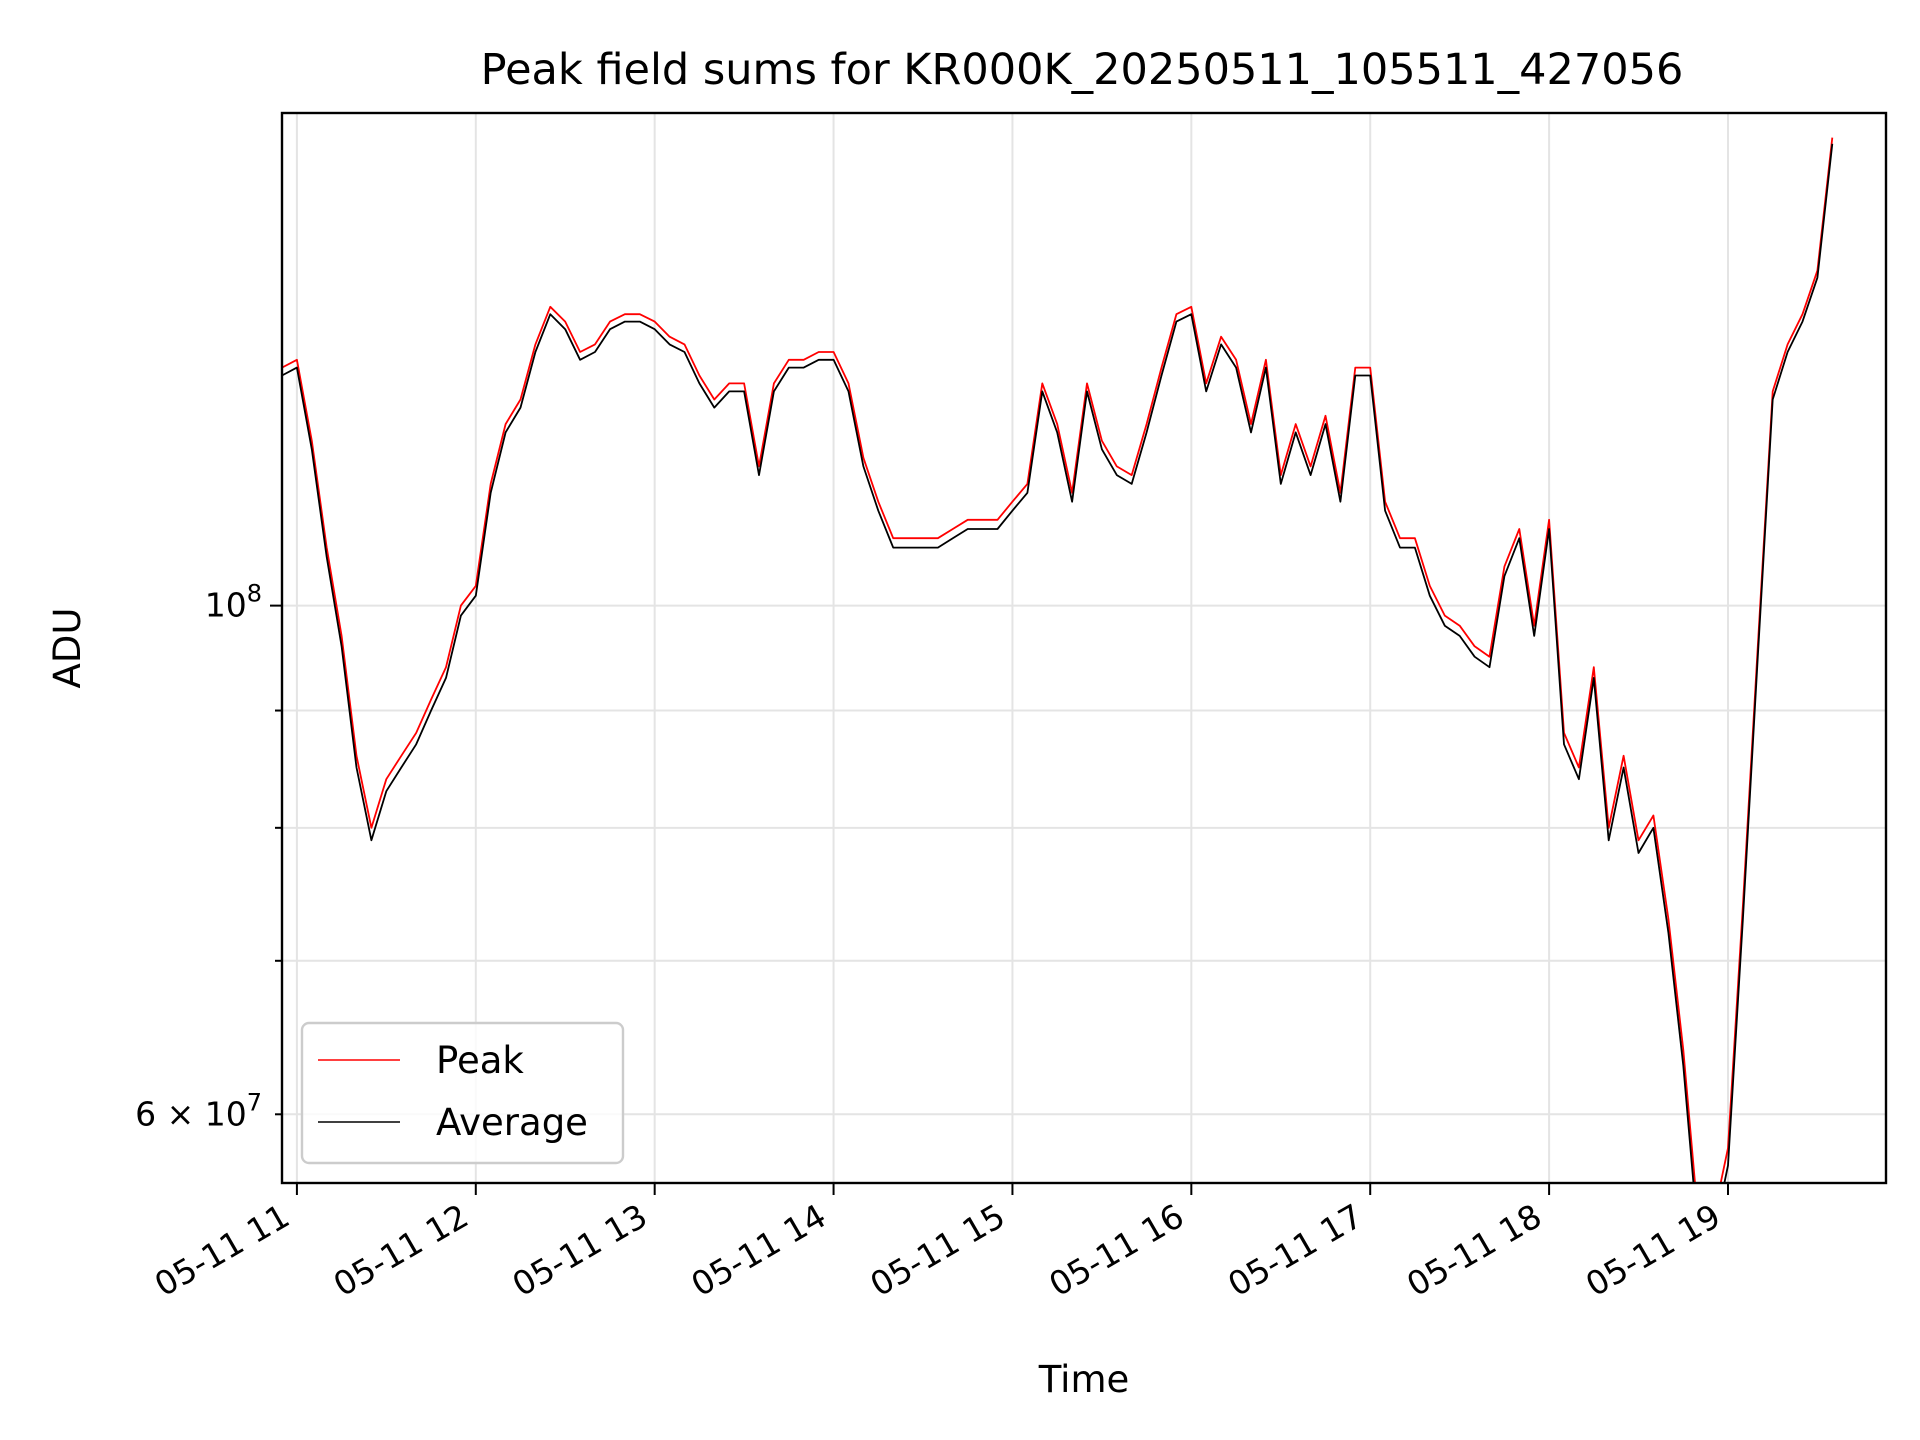 Image resolution: width=1920 pixels, height=1440 pixels. Describe the element at coordinates (512, 1122) in the screenshot. I see `legend-label-average: Average` at that location.